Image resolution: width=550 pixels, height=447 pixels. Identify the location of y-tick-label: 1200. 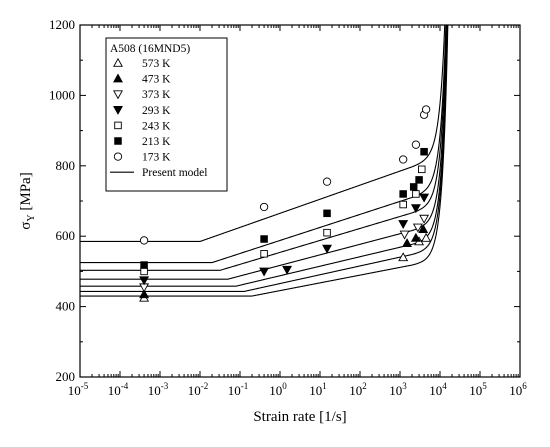
(62, 24).